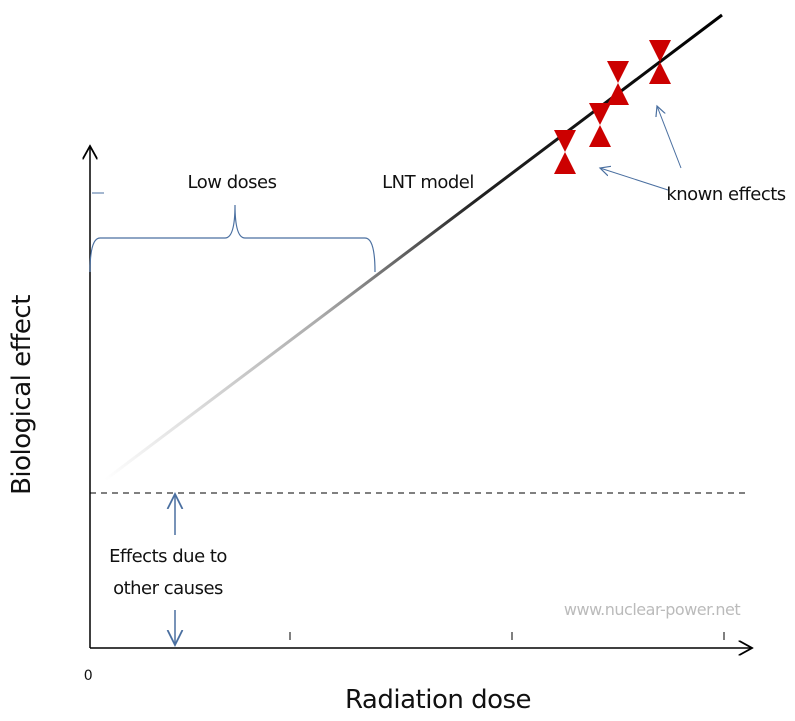 The width and height of the screenshot is (795, 721). What do you see at coordinates (232, 182) in the screenshot?
I see `label: Low doses` at bounding box center [232, 182].